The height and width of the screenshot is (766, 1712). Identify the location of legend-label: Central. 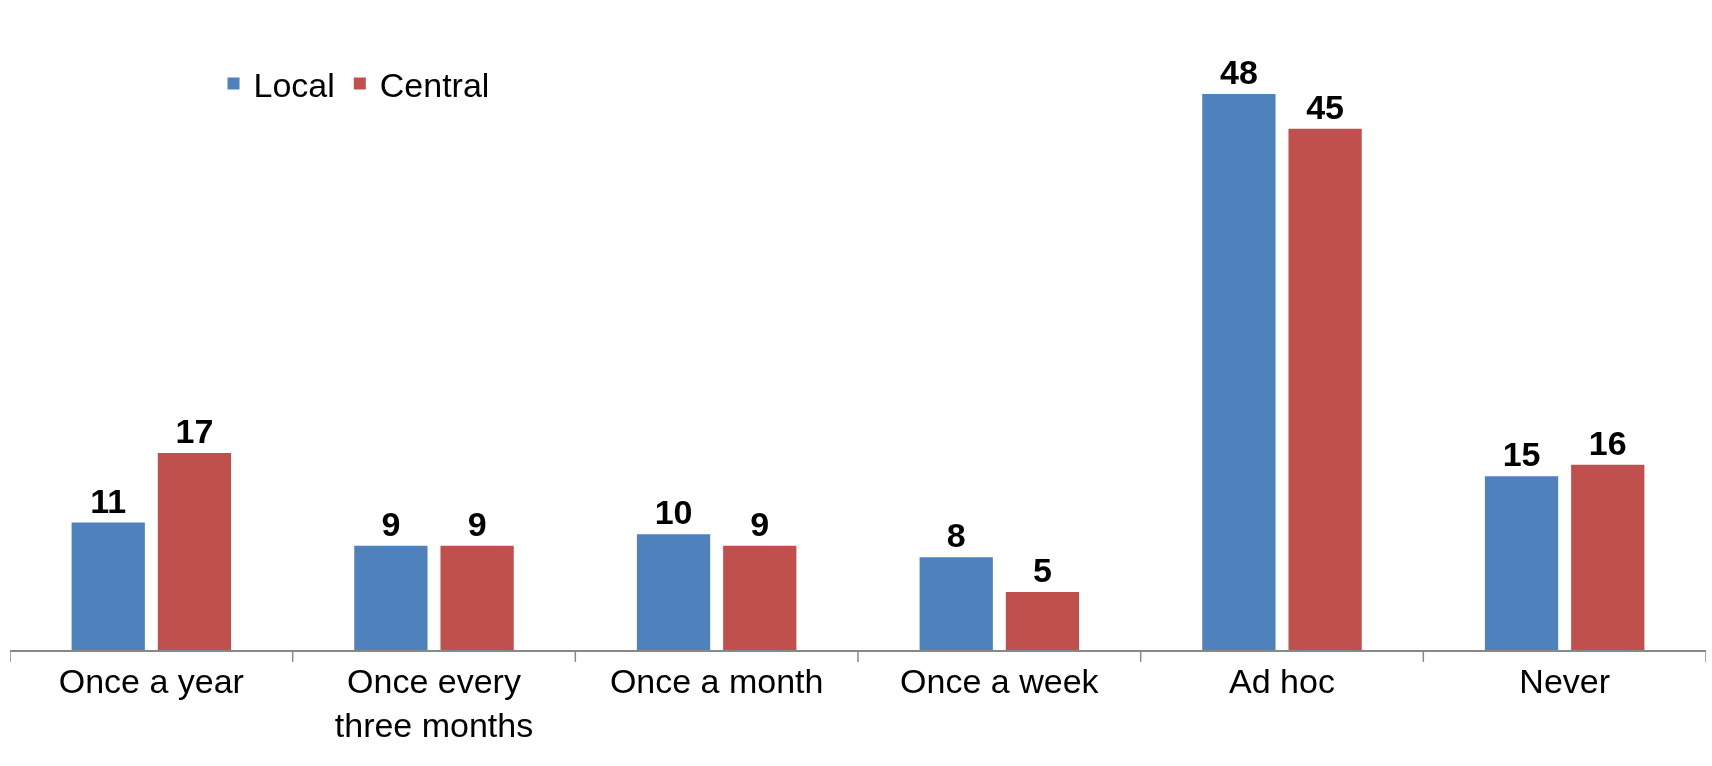
(434, 84).